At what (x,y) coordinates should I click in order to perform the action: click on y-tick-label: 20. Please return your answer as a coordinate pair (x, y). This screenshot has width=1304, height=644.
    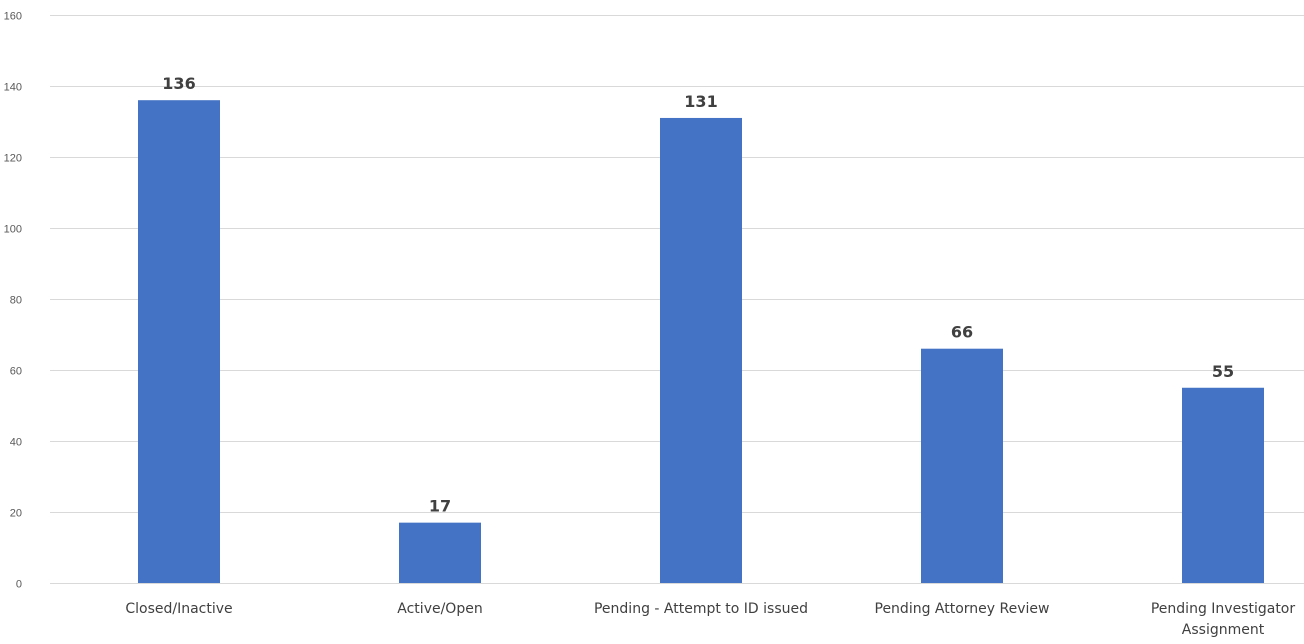
    Looking at the image, I should click on (16, 514).